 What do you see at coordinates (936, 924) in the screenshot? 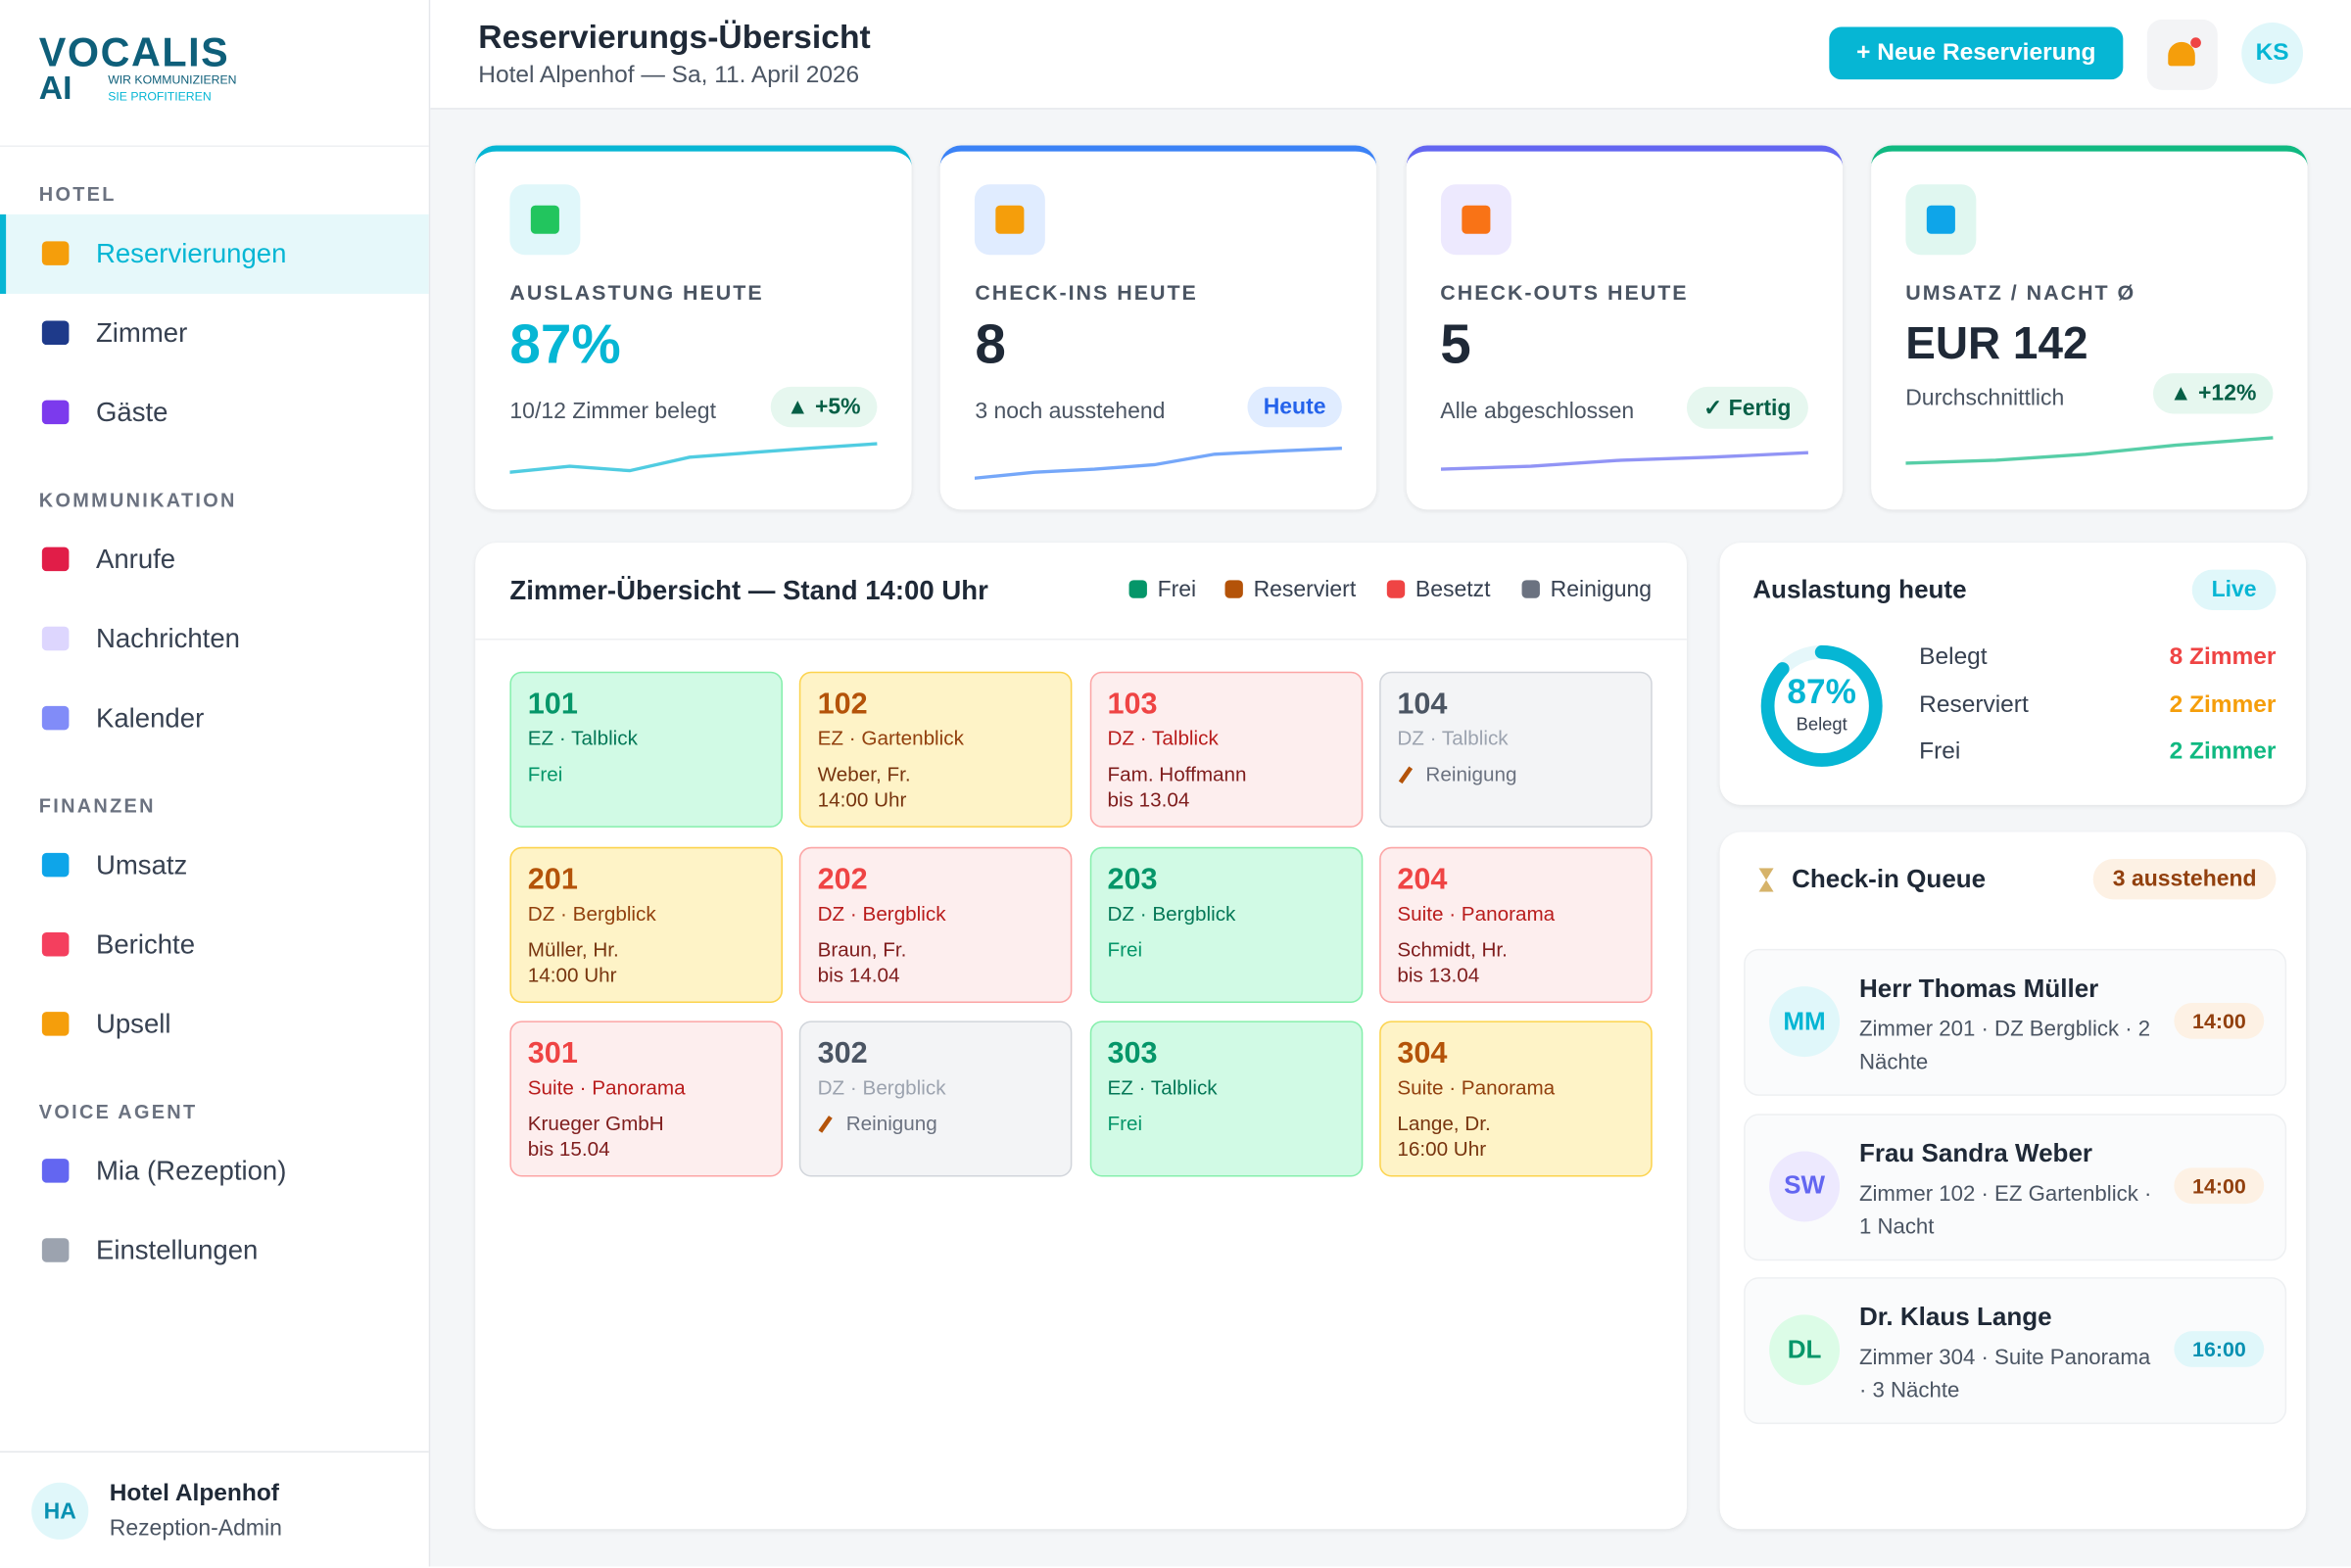
I see `room-card: 202 DZ · Bergblick Braun, Fr. bis 14.04` at bounding box center [936, 924].